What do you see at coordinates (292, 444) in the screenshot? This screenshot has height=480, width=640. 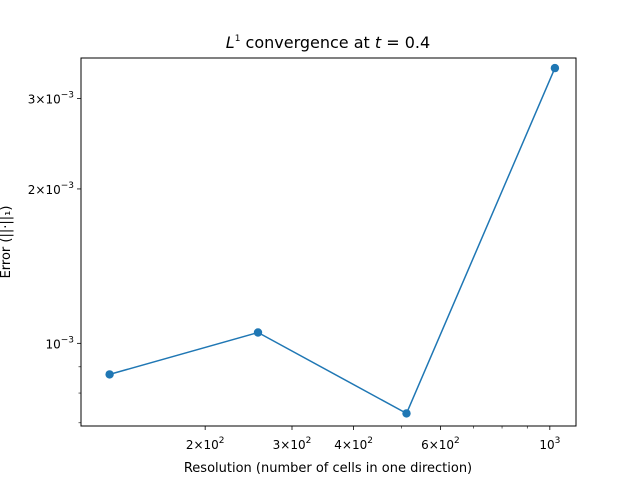 I see `x-tick-label: 3×102` at bounding box center [292, 444].